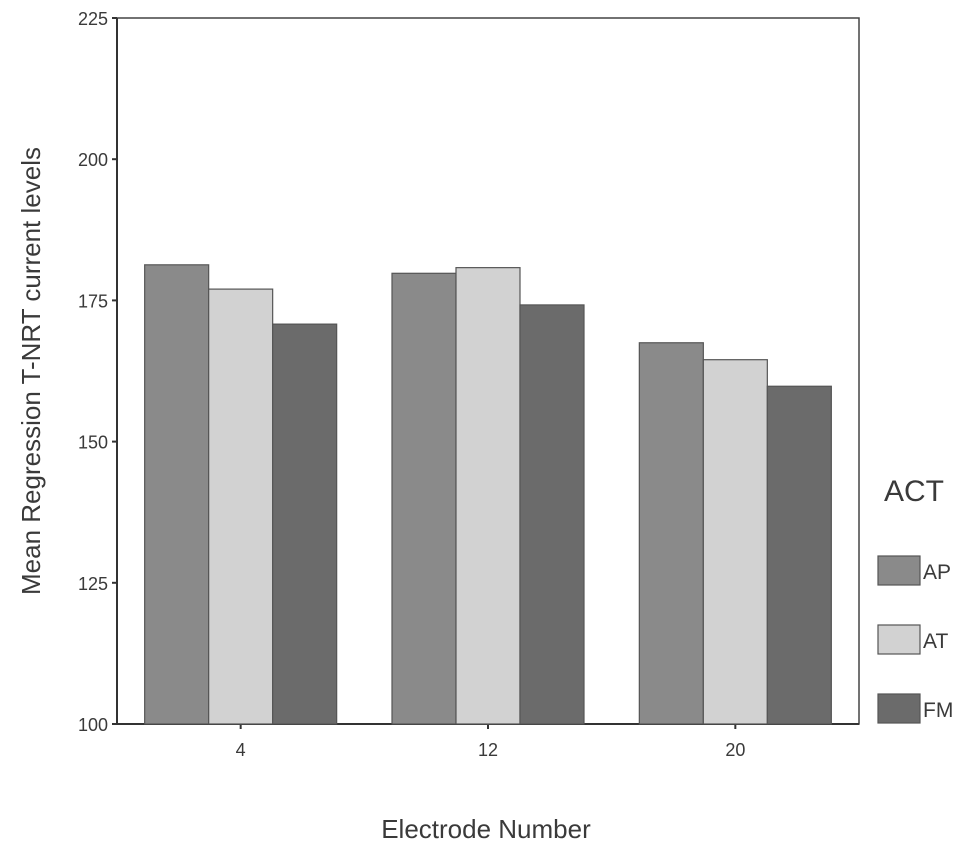 The height and width of the screenshot is (845, 958). What do you see at coordinates (93, 160) in the screenshot?
I see `y-tick-label: 200` at bounding box center [93, 160].